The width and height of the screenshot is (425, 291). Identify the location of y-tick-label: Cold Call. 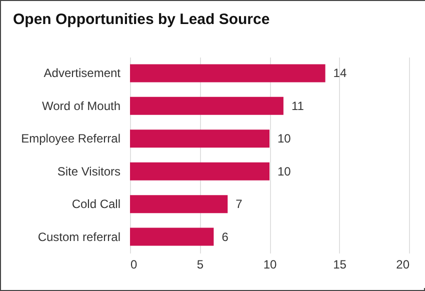
(96, 204).